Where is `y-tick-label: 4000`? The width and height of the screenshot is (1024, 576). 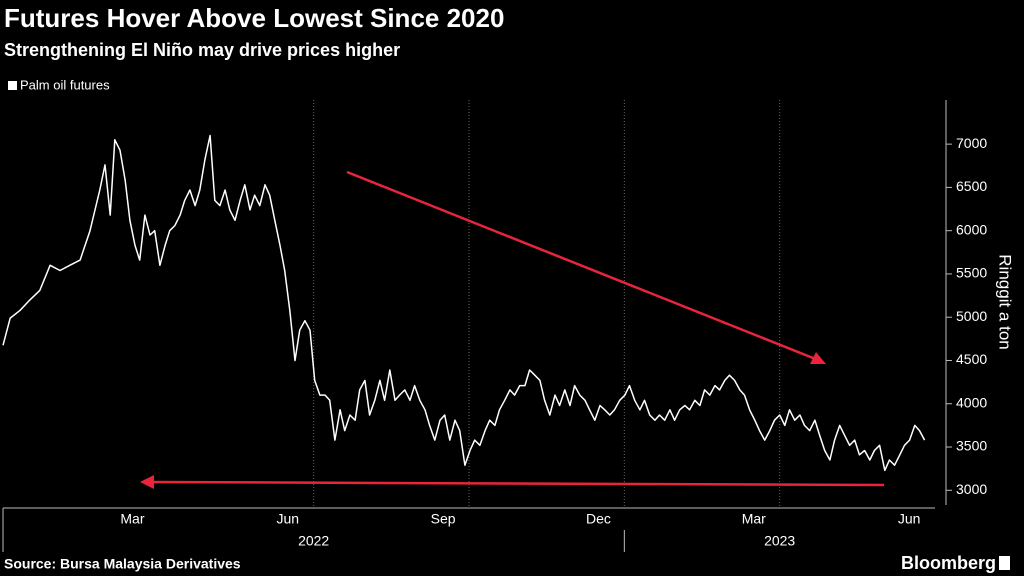 y-tick-label: 4000 is located at coordinates (971, 402).